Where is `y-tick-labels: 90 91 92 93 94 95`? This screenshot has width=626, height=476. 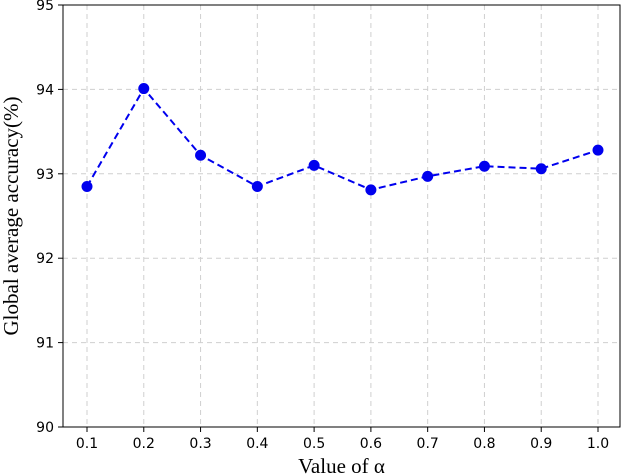 y-tick-labels: 90 91 92 93 94 95 is located at coordinates (45, 218).